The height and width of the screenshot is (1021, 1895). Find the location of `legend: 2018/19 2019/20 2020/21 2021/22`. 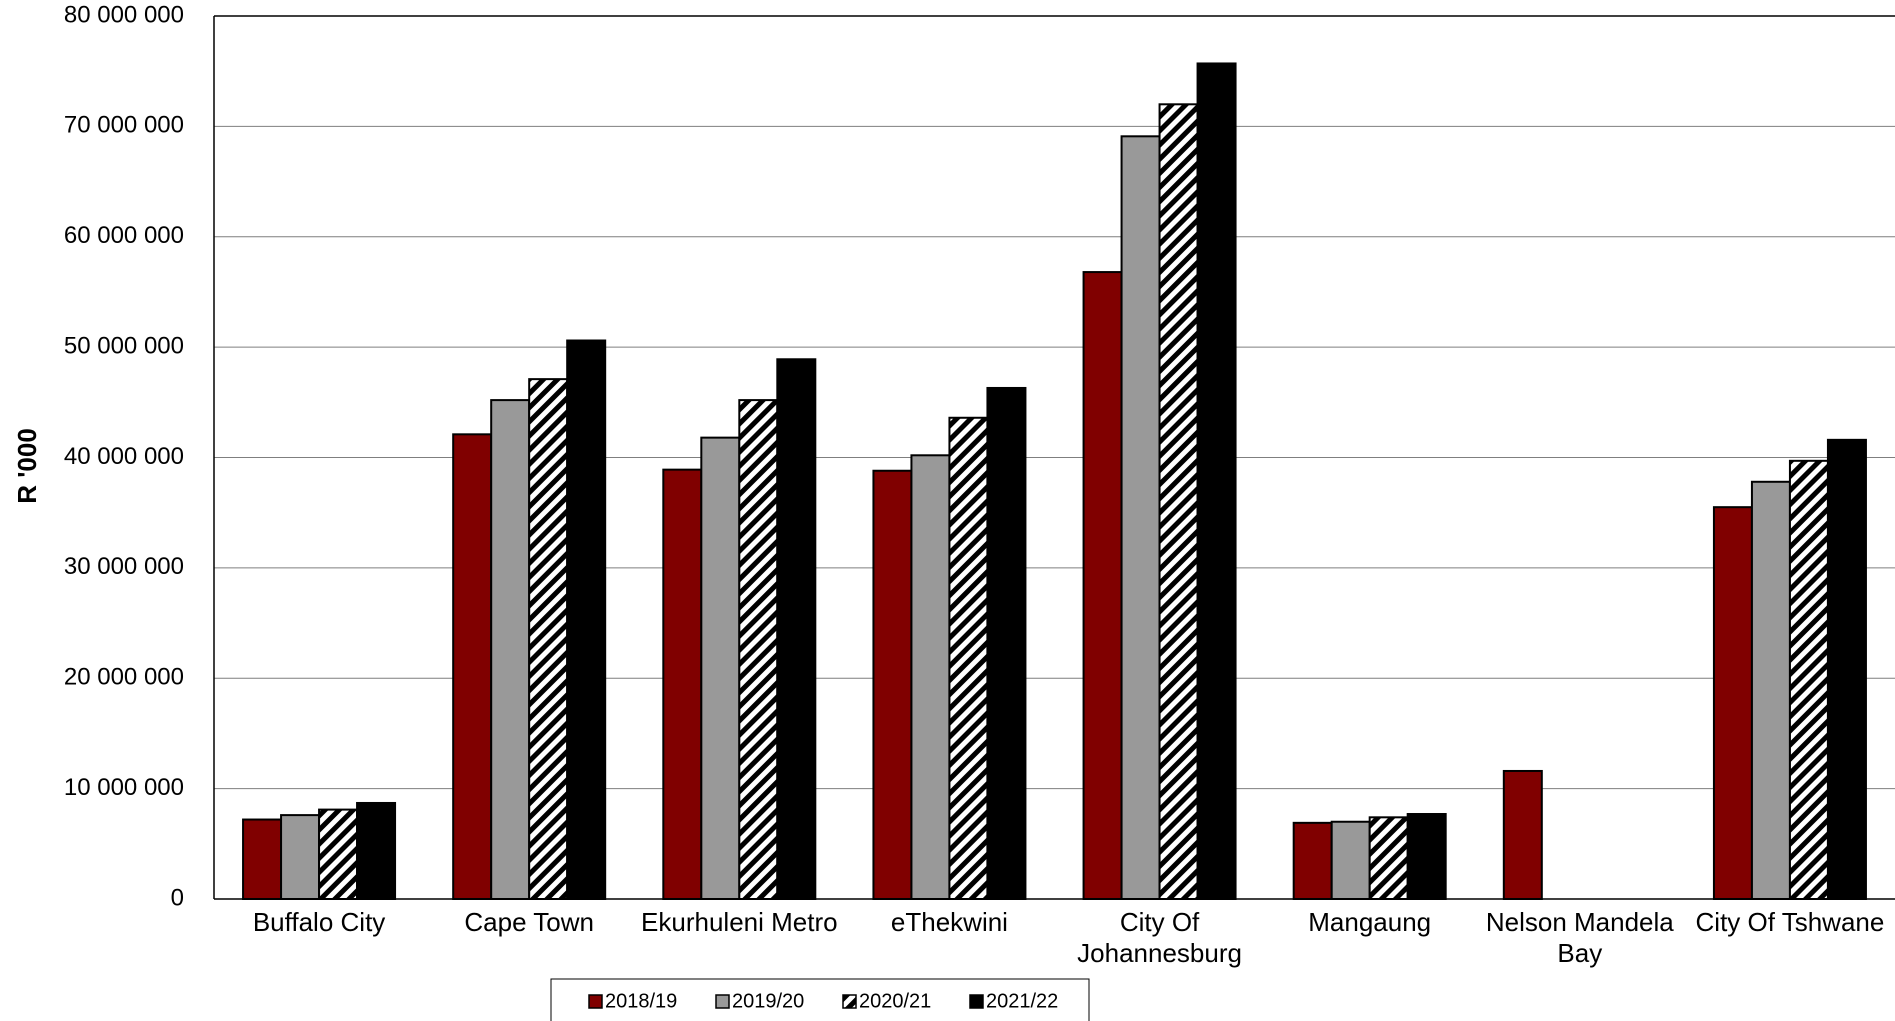

legend: 2018/19 2019/20 2020/21 2021/22 is located at coordinates (820, 999).